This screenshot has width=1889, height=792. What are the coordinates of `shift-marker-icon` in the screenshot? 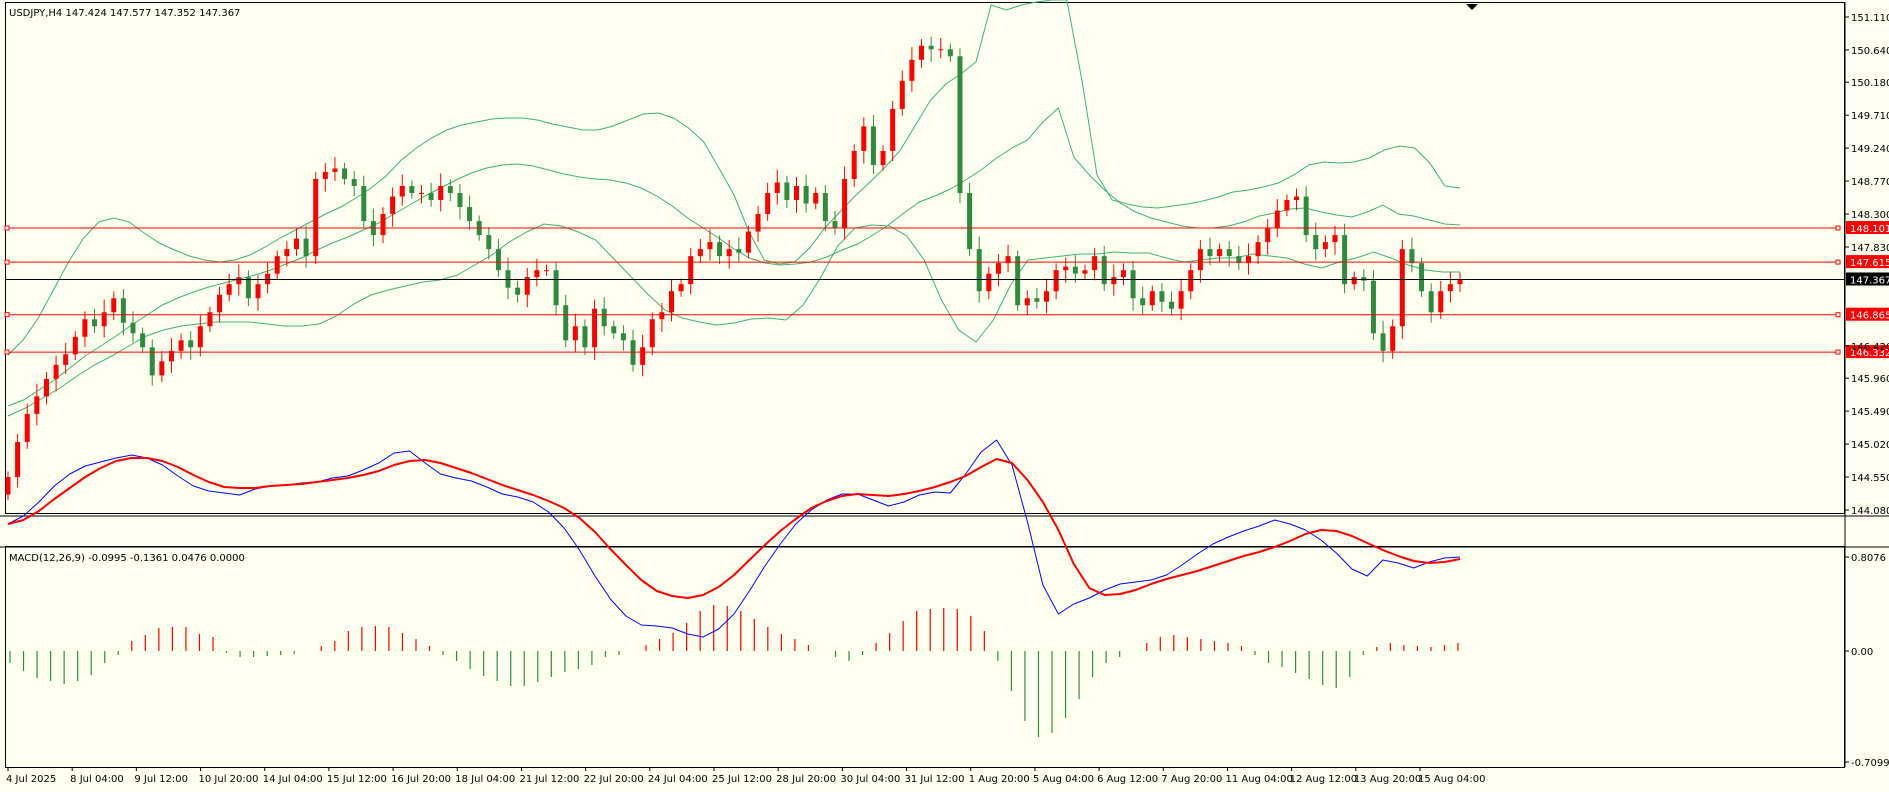 It's located at (1472, 7).